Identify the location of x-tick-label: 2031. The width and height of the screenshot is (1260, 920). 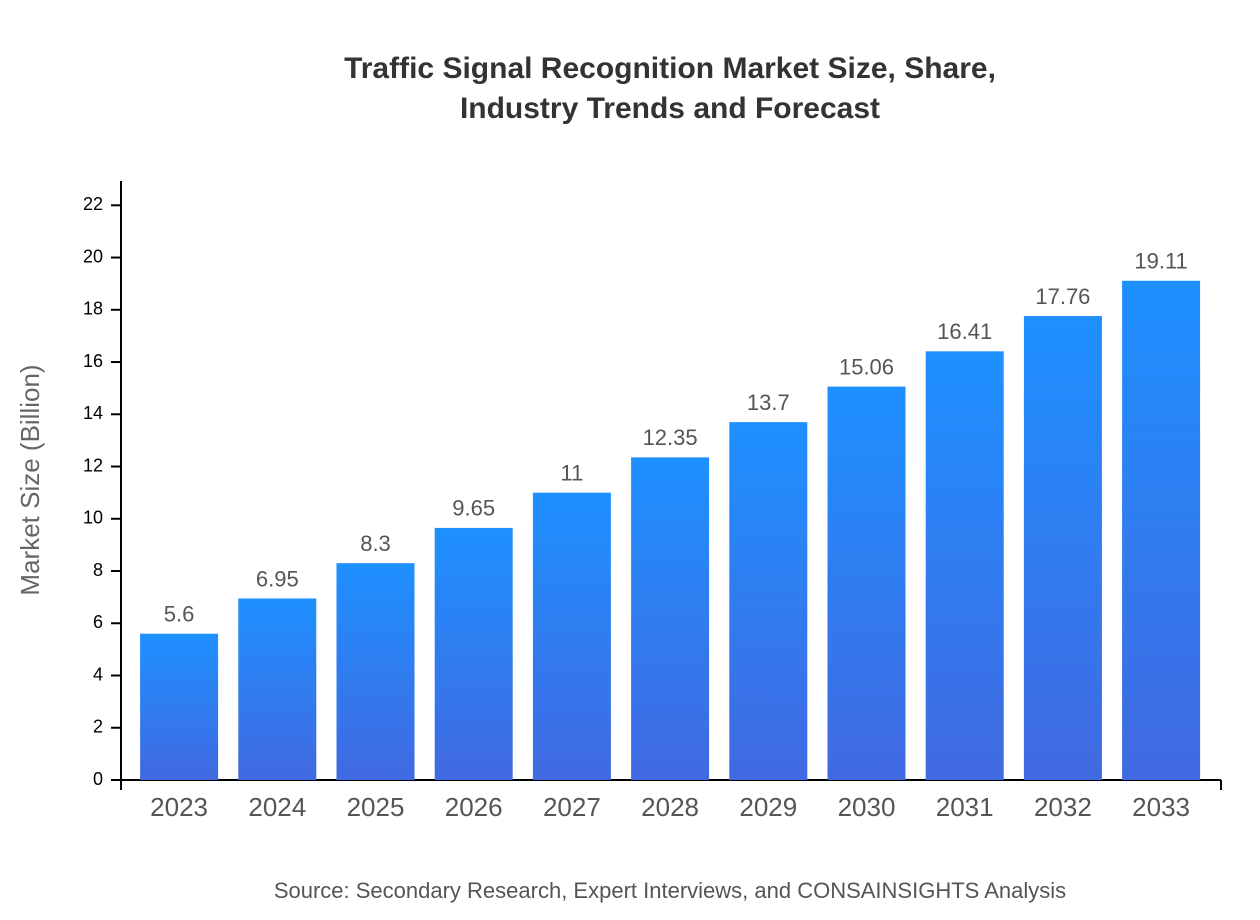
(965, 807).